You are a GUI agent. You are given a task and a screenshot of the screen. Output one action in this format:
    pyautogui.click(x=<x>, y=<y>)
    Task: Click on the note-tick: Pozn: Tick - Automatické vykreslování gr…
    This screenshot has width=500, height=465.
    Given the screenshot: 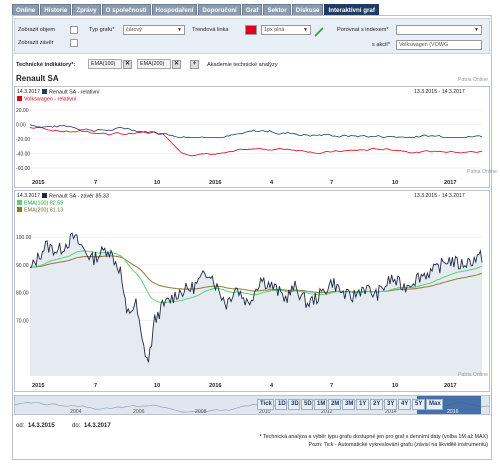 What is the action you would take?
    pyautogui.click(x=398, y=445)
    